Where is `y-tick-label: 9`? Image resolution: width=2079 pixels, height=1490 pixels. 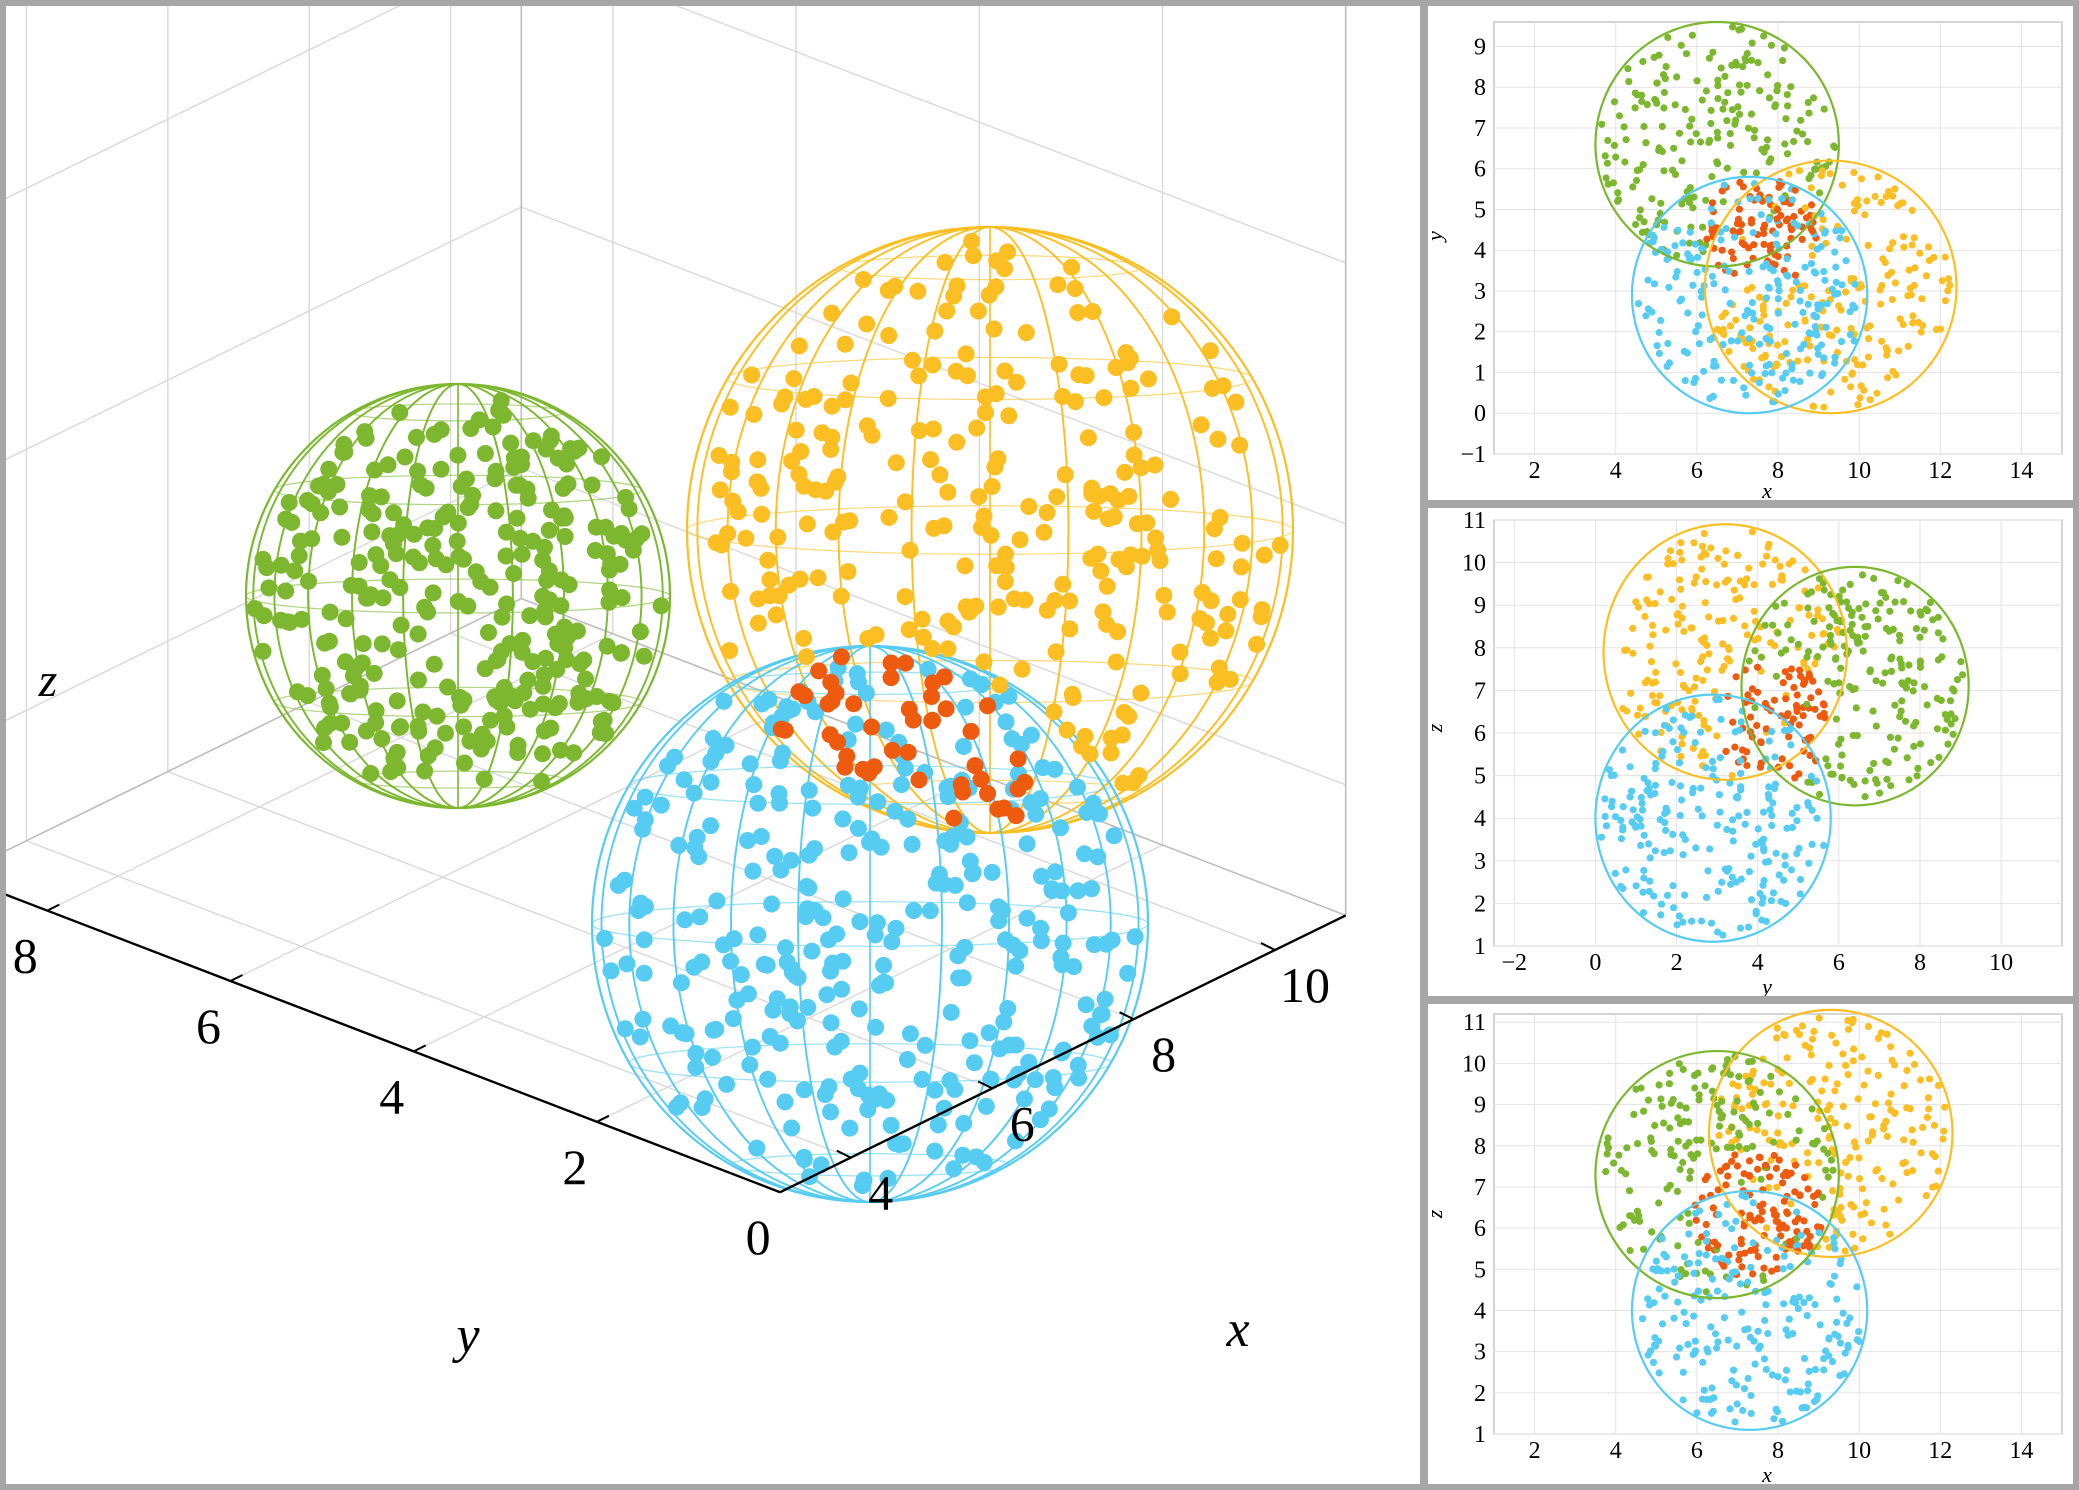 y-tick-label: 9 is located at coordinates (1480, 1106).